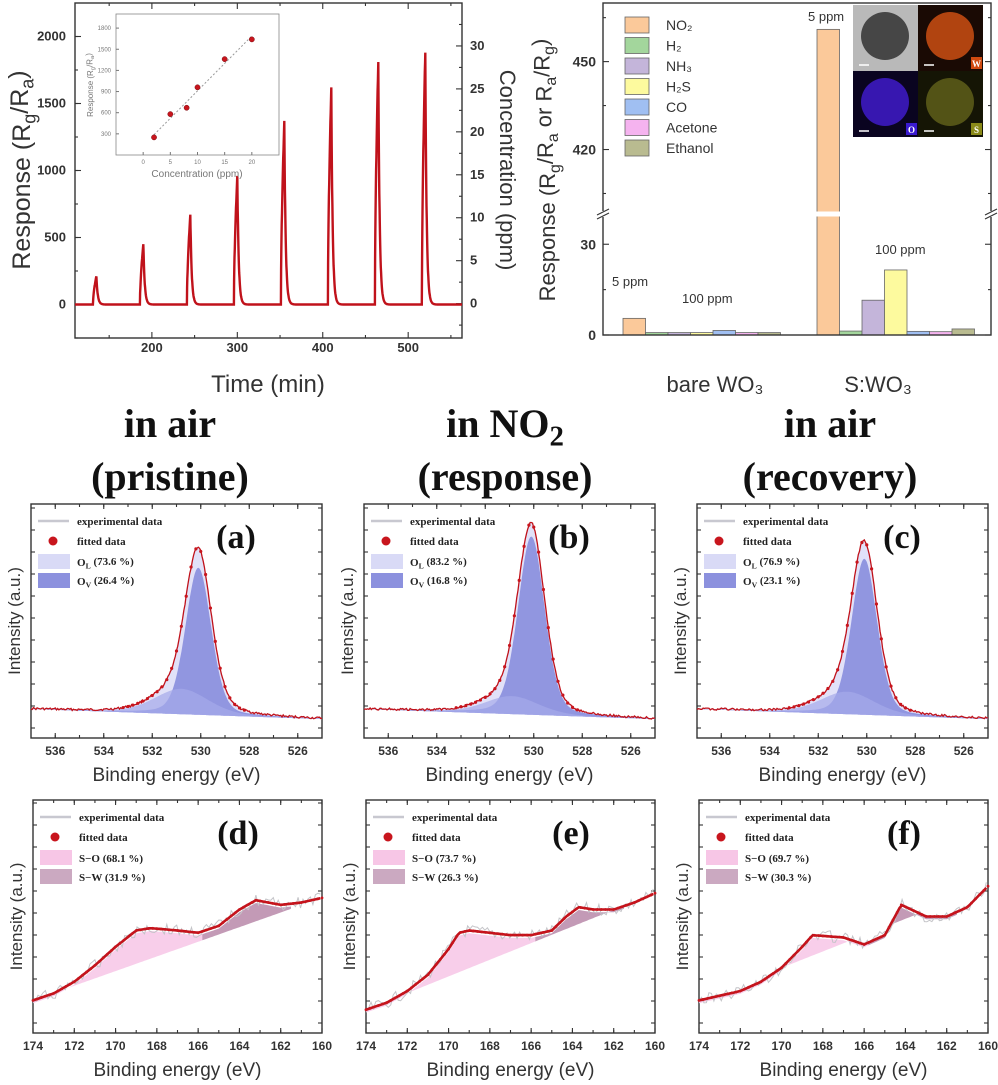  I want to click on text-part: in air, so click(170, 423).